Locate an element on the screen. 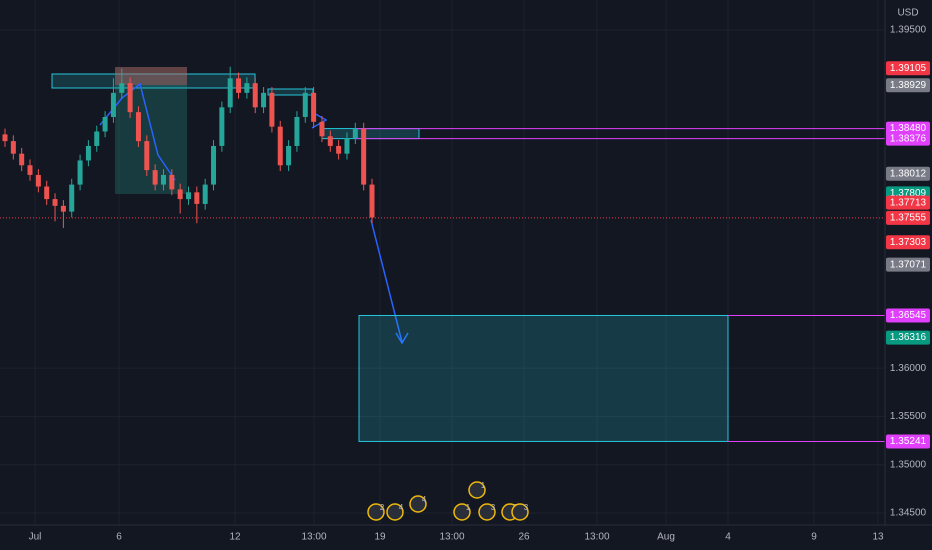  price-tag-label: 1.37555 is located at coordinates (908, 218).